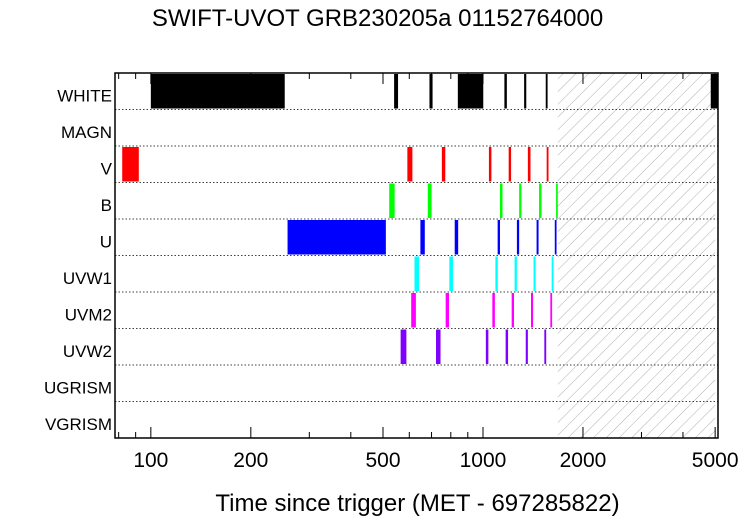 The width and height of the screenshot is (755, 522). Describe the element at coordinates (715, 460) in the screenshot. I see `x-tick-label: 5000` at that location.